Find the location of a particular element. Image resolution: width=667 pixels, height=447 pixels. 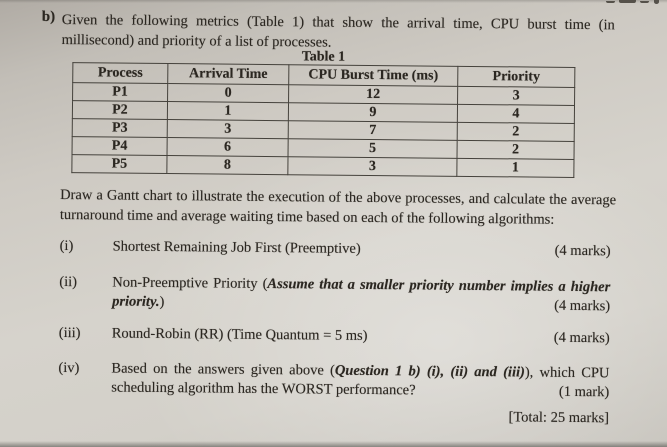

item-text-regular: Non-Preemptive Priority ( is located at coordinates (190, 283).